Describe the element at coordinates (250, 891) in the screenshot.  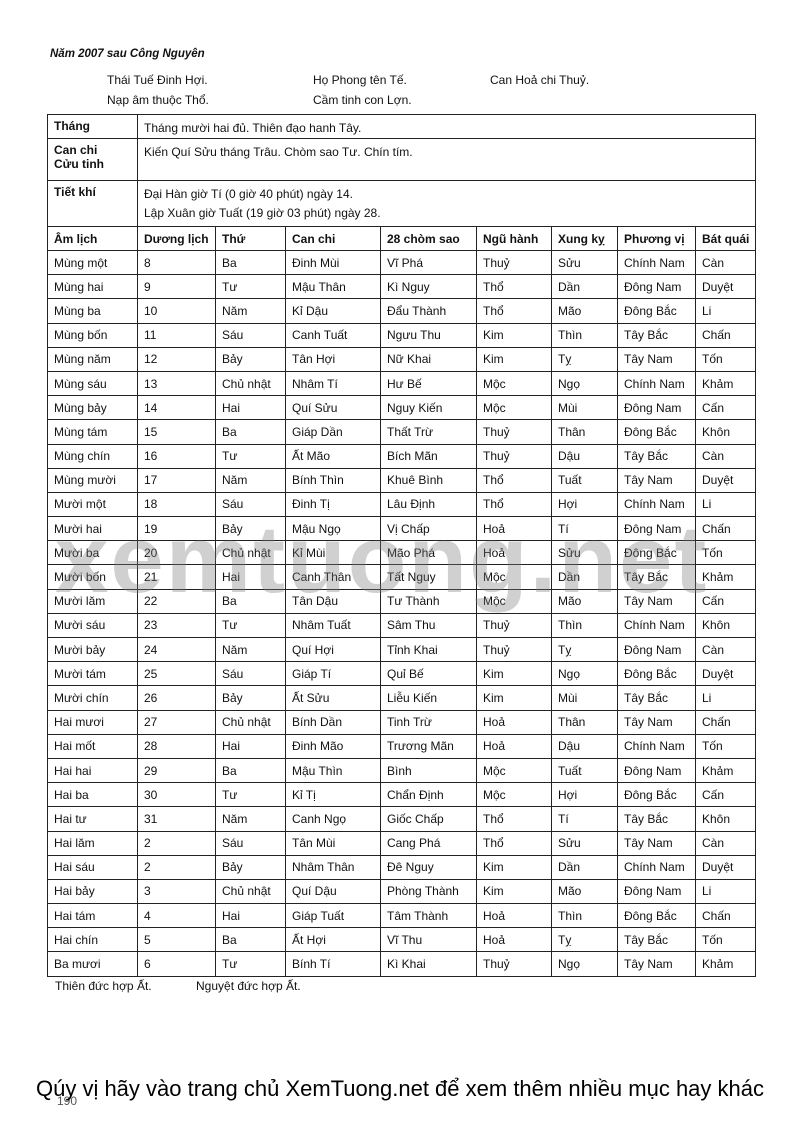
I see `table-cell: Chủ nhật` at that location.